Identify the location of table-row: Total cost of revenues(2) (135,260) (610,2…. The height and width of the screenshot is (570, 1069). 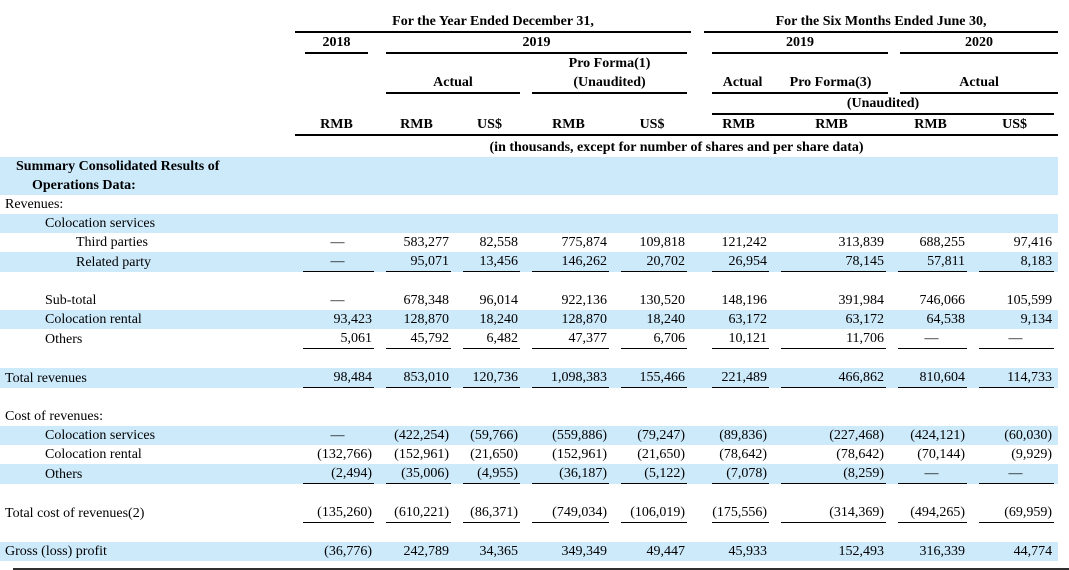
(529, 513).